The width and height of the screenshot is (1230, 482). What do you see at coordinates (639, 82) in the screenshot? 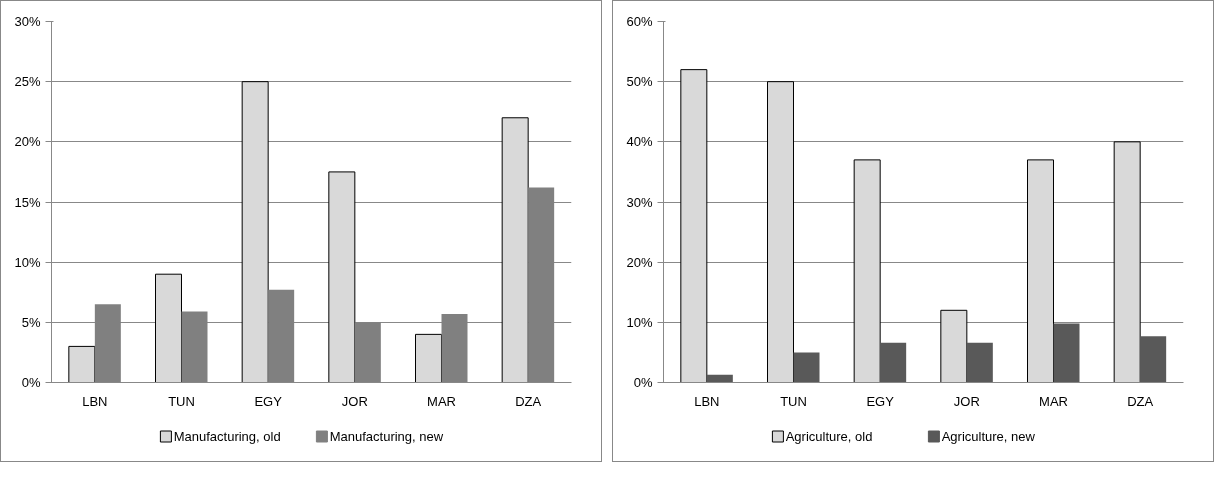
I see `y-tick-label: 50%` at bounding box center [639, 82].